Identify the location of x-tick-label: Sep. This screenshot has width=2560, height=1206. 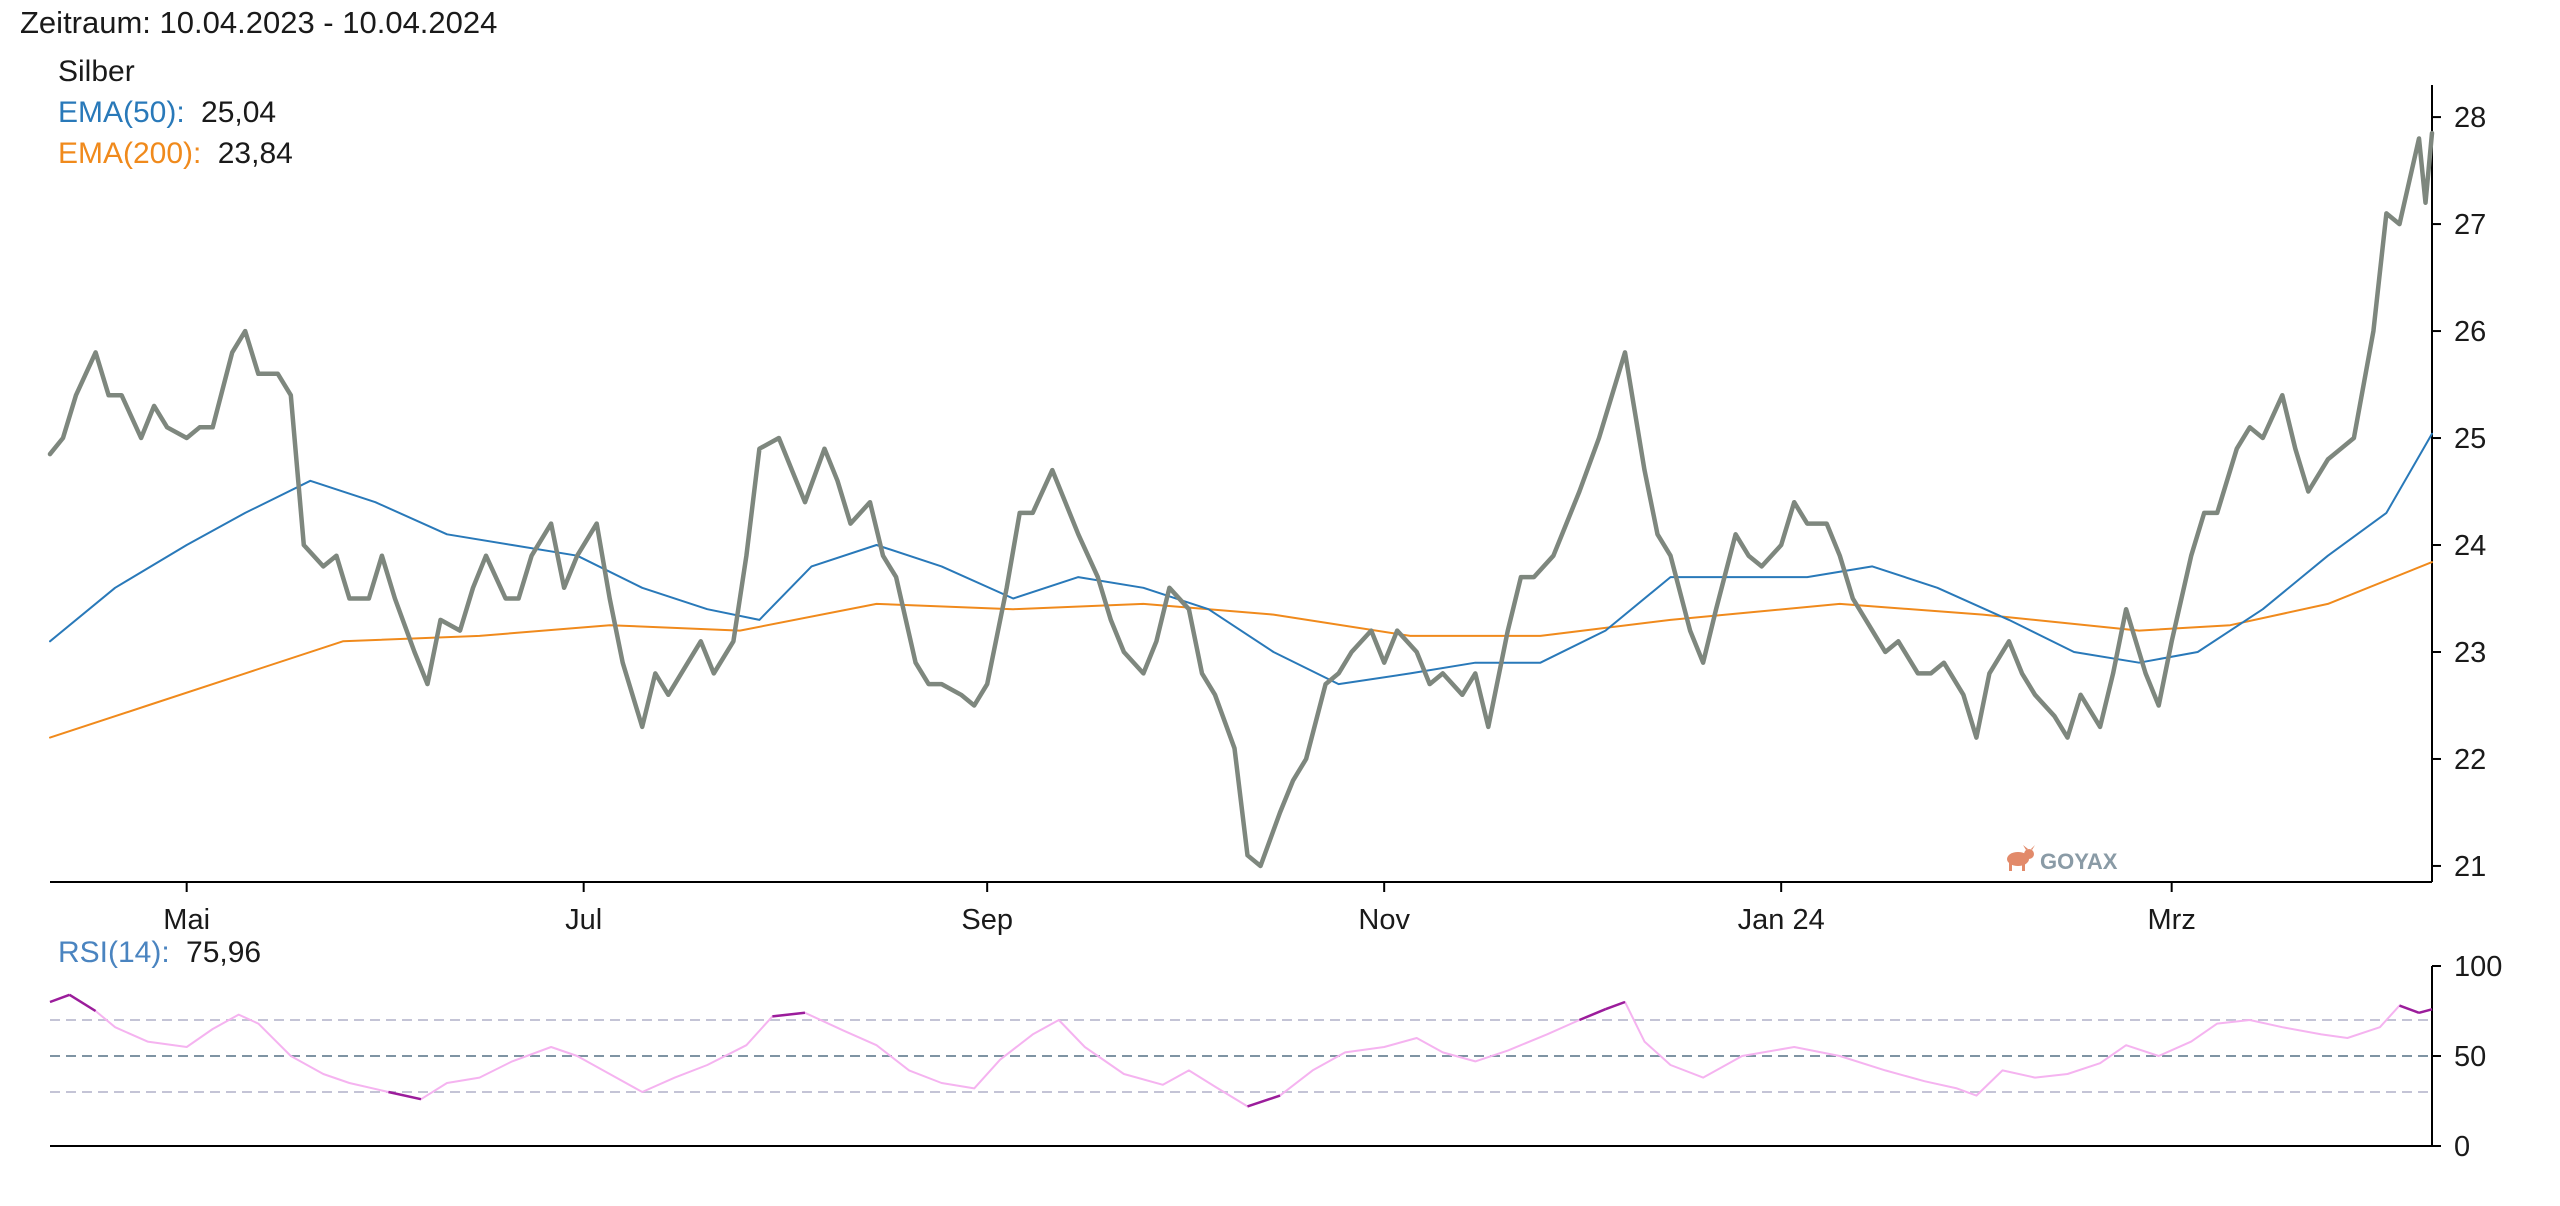
(987, 920).